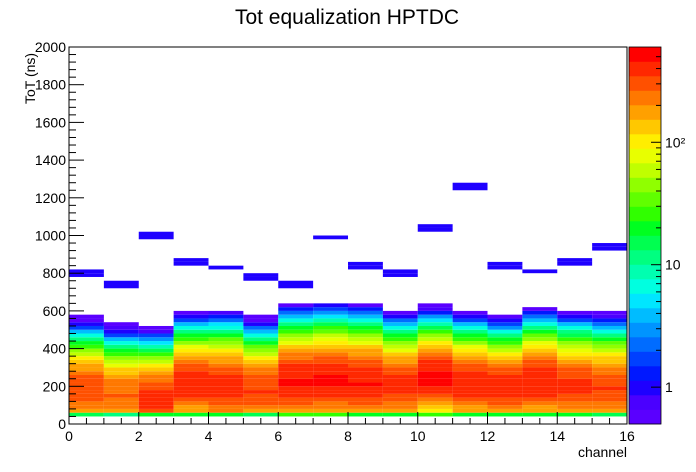 The height and width of the screenshot is (472, 696). I want to click on chart-title: Tot equalization HPTDC, so click(347, 17).